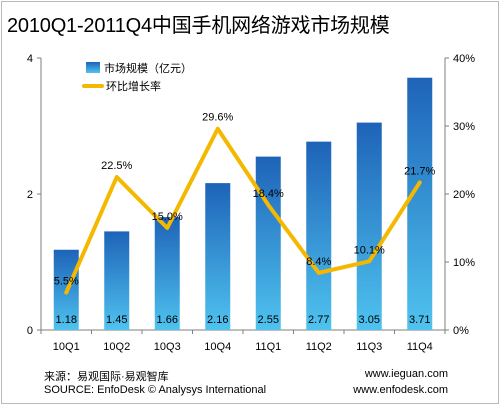  Describe the element at coordinates (167, 320) in the screenshot. I see `bar-value-label: 1.66` at that location.